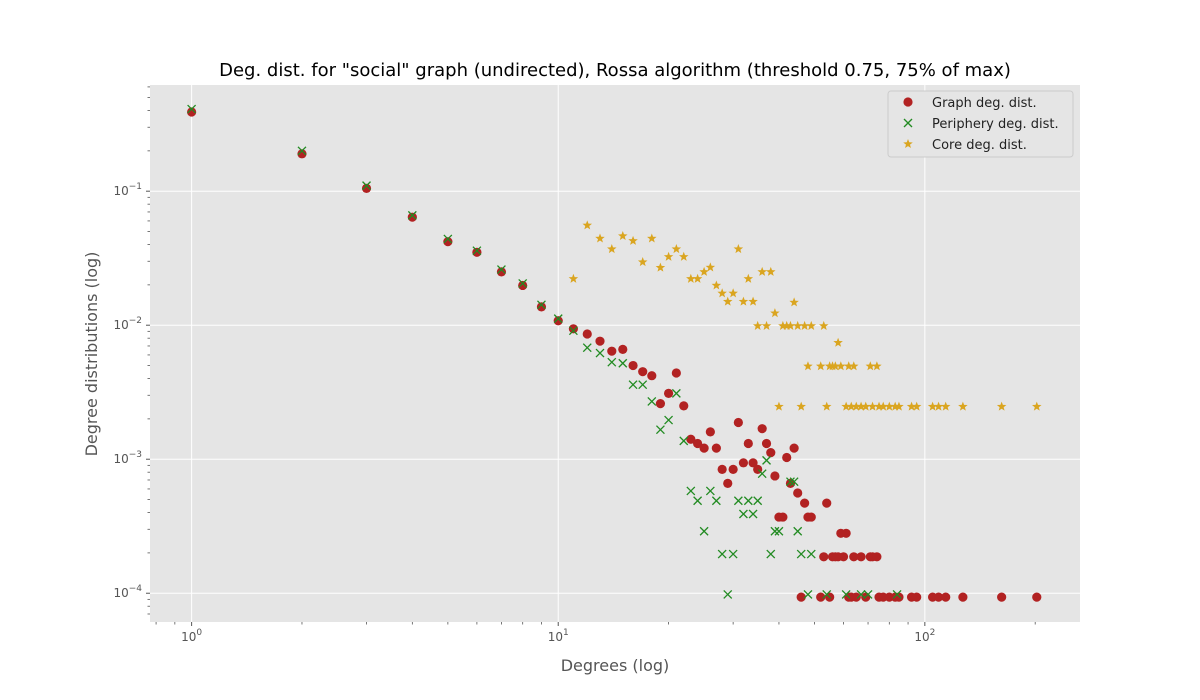  I want to click on legend-core-marker, so click(908, 144).